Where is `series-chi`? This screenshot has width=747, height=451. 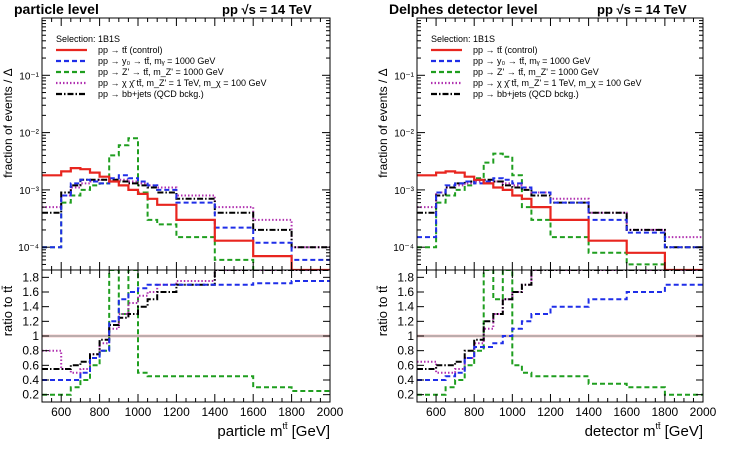 series-chi is located at coordinates (186, 213).